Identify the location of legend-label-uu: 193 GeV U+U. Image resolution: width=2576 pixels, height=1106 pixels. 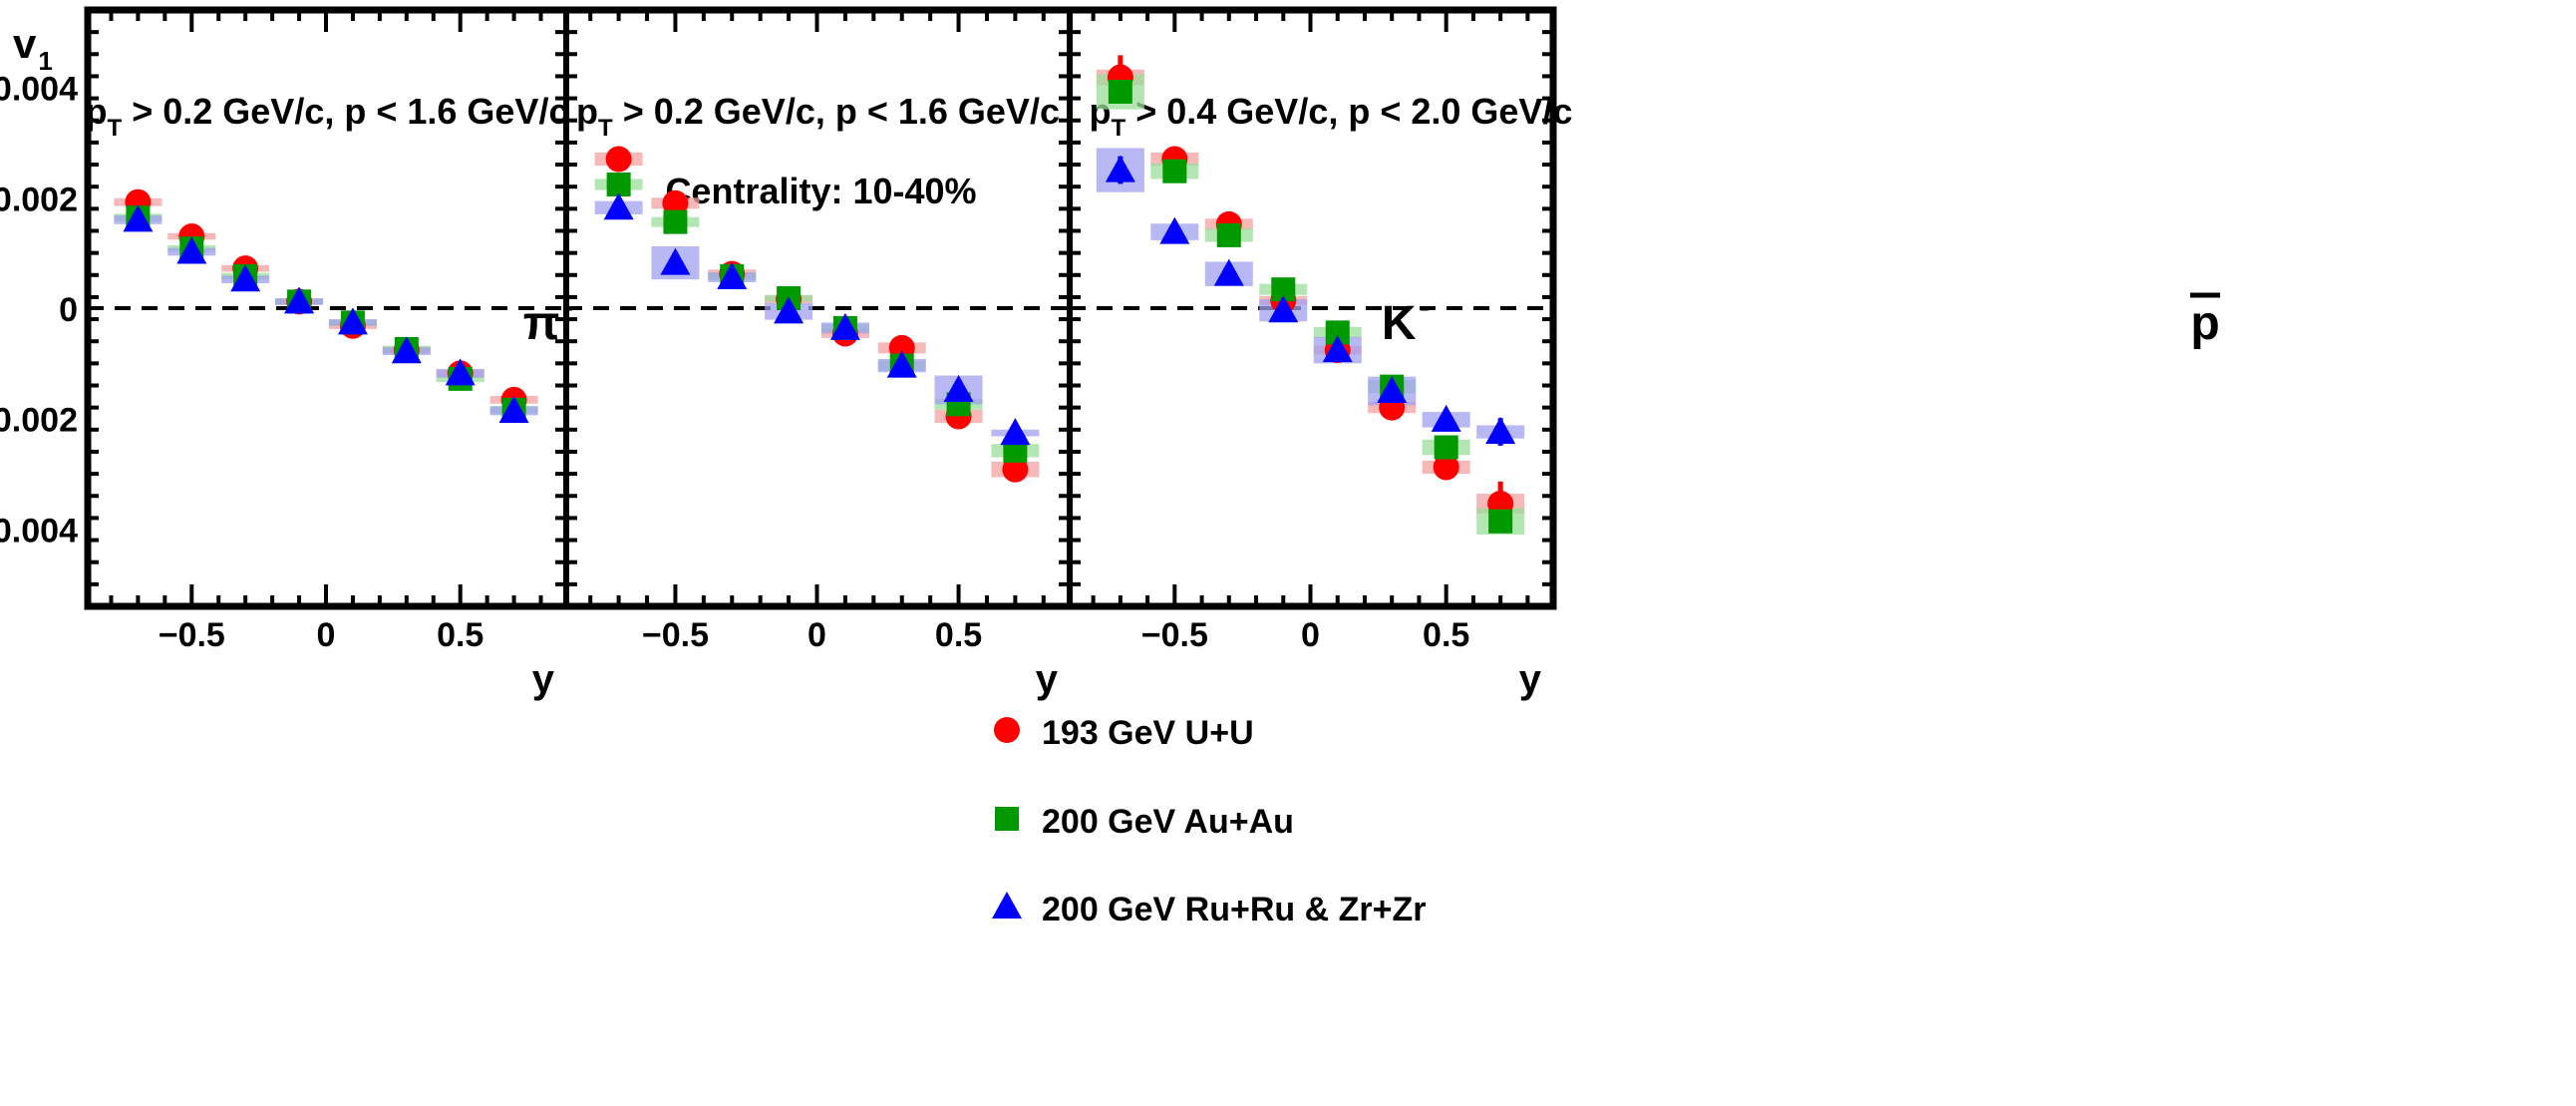
(1148, 733).